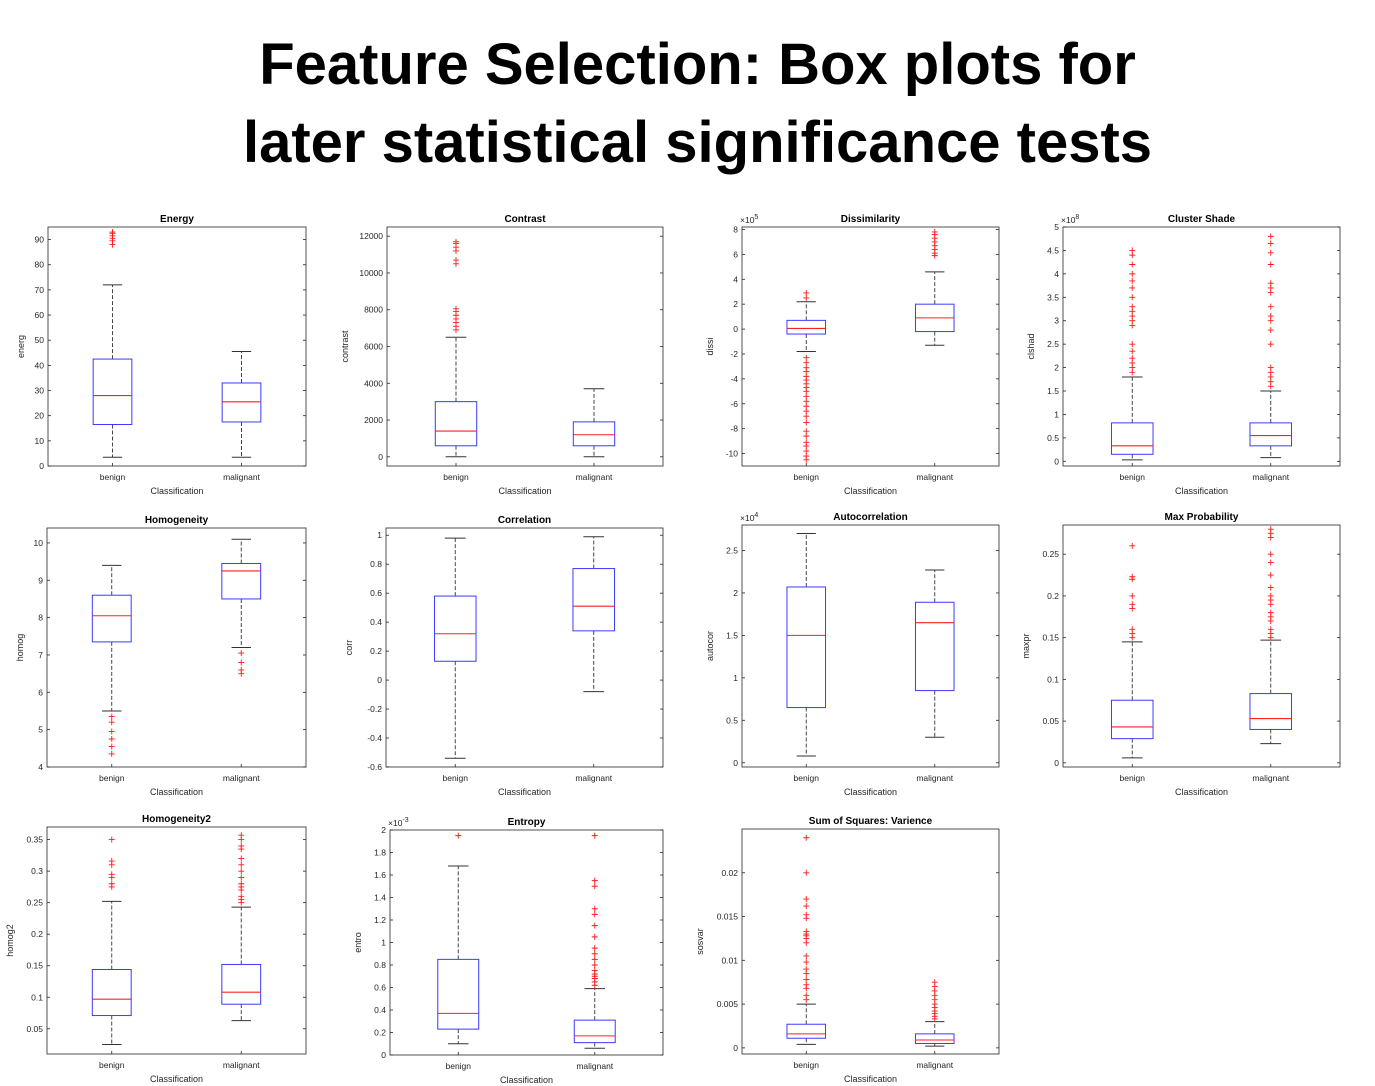 This screenshot has height=1086, width=1375. Describe the element at coordinates (34, 903) in the screenshot. I see `y-tick-label: 0.25` at that location.